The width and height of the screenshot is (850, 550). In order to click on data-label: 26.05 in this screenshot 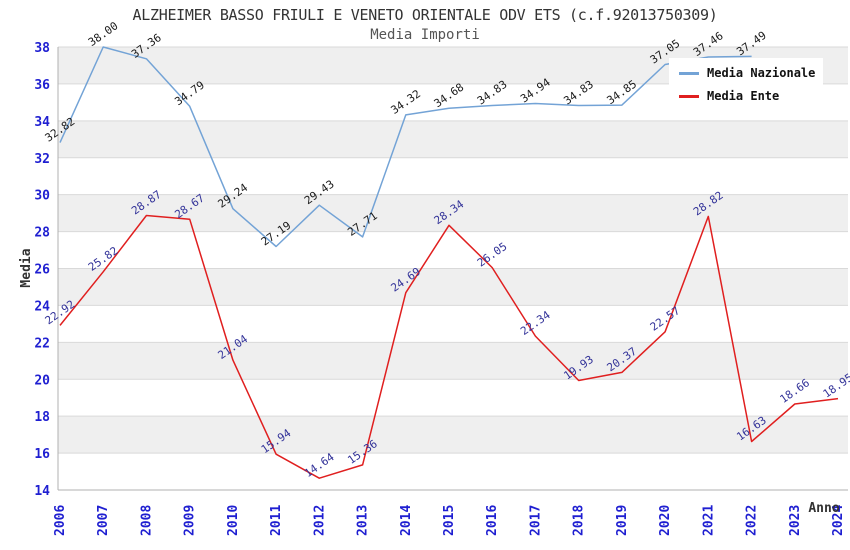, I will do `click(492, 255)`.